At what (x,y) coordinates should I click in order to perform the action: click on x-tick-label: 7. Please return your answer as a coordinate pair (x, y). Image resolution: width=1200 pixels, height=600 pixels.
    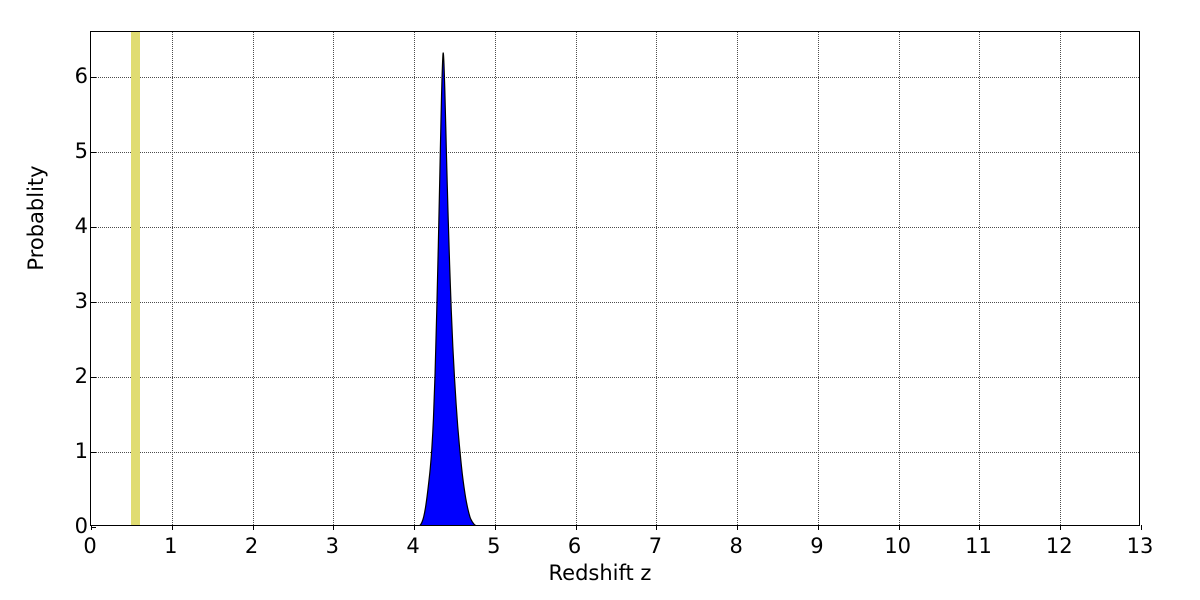
    Looking at the image, I should click on (655, 546).